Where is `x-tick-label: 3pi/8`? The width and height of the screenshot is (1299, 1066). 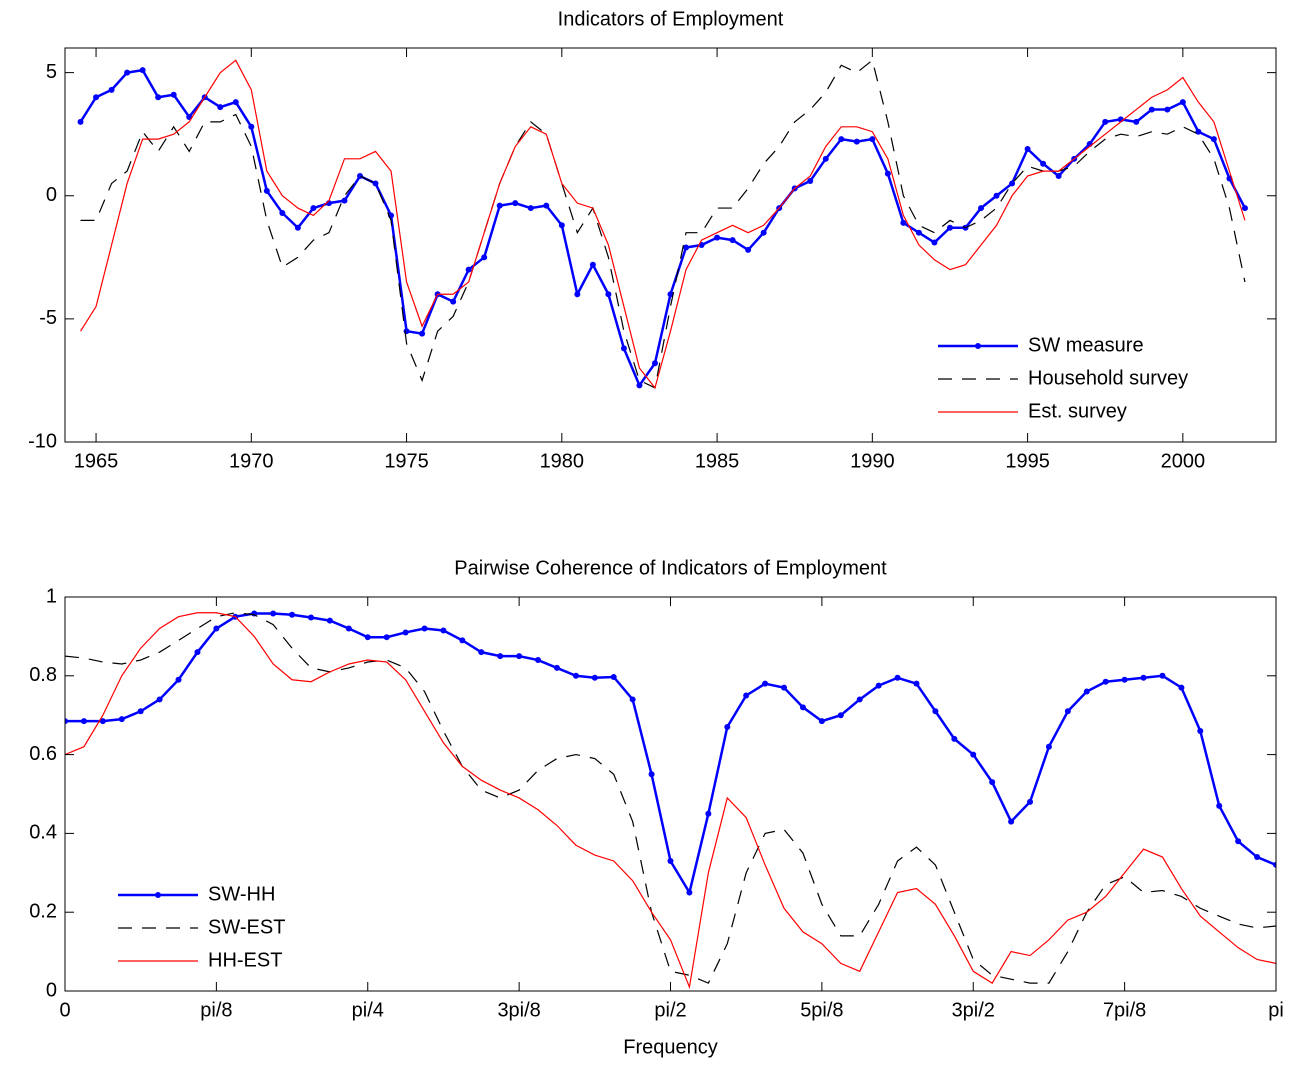
x-tick-label: 3pi/8 is located at coordinates (518, 1010).